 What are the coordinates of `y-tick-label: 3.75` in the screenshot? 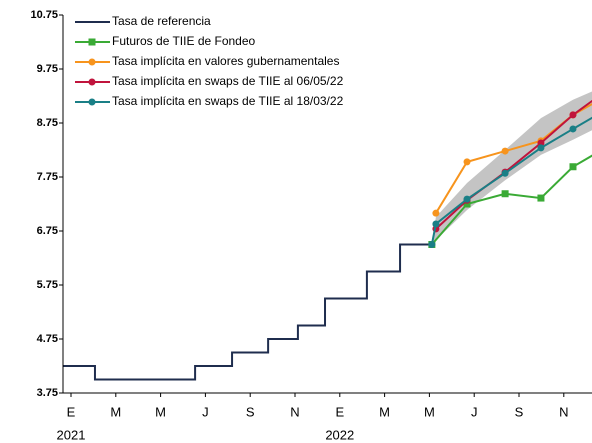 It's located at (47, 393).